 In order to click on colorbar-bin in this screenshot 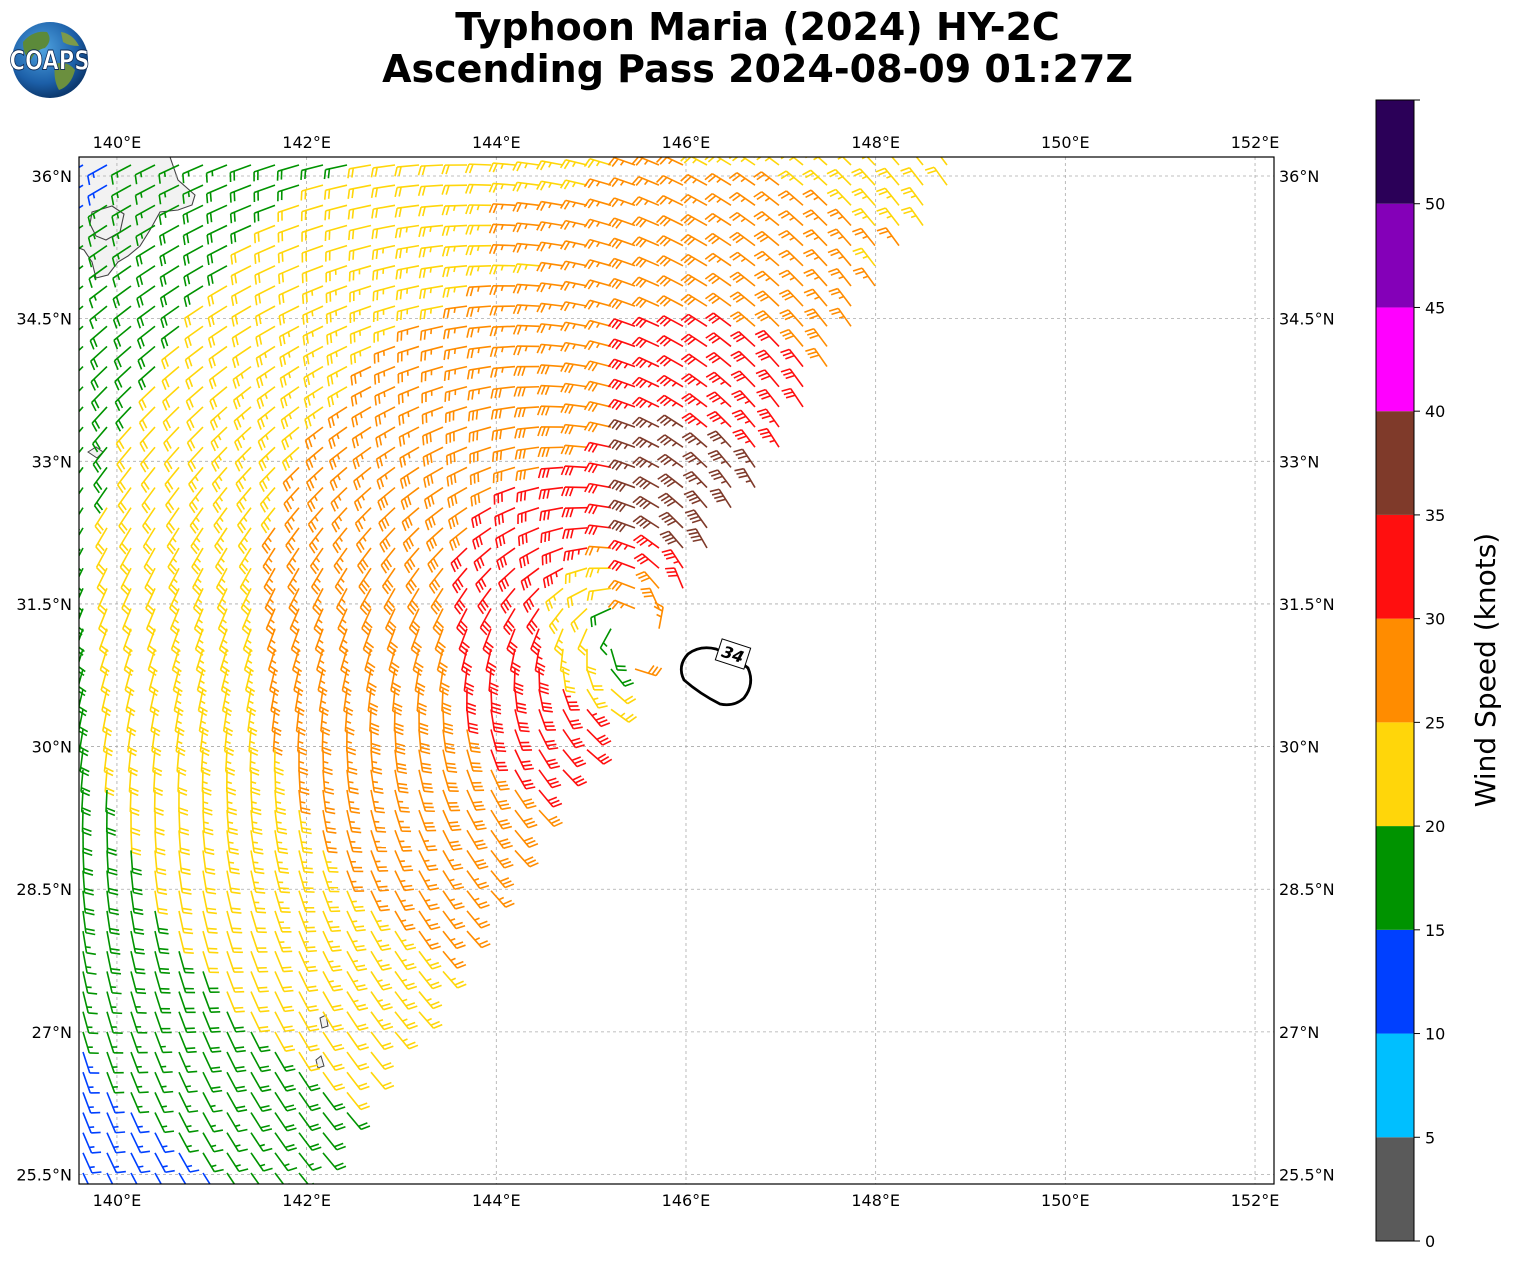, I will do `click(1395, 566)`.